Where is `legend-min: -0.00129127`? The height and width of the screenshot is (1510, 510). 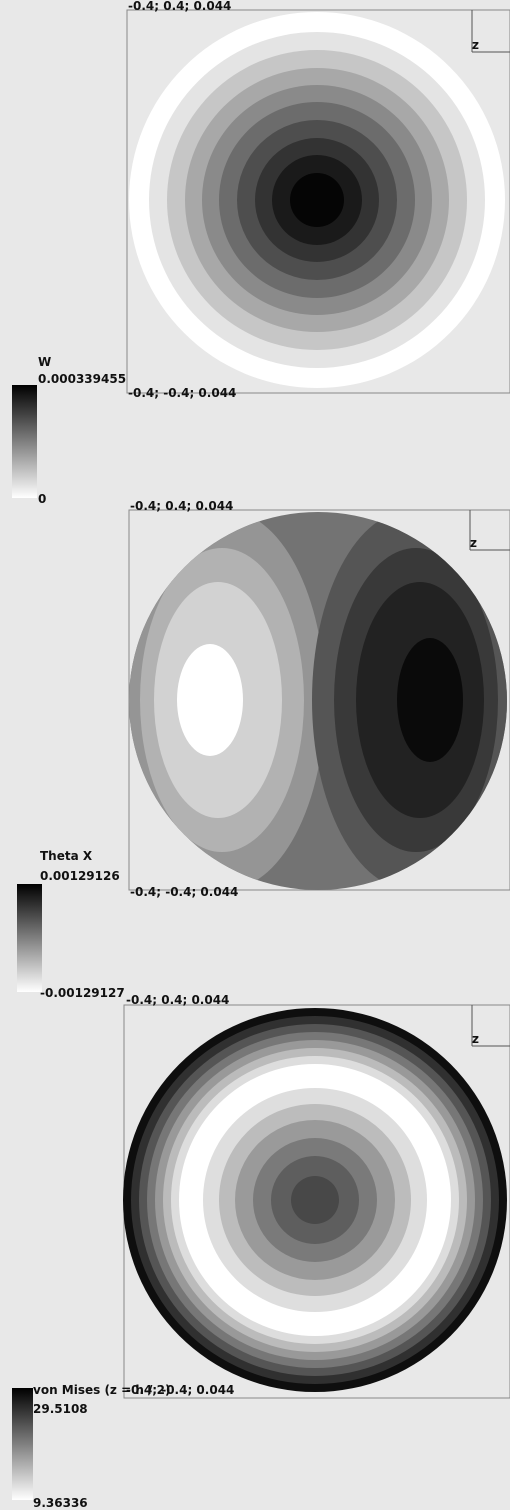
legend-min: -0.00129127 is located at coordinates (82, 993).